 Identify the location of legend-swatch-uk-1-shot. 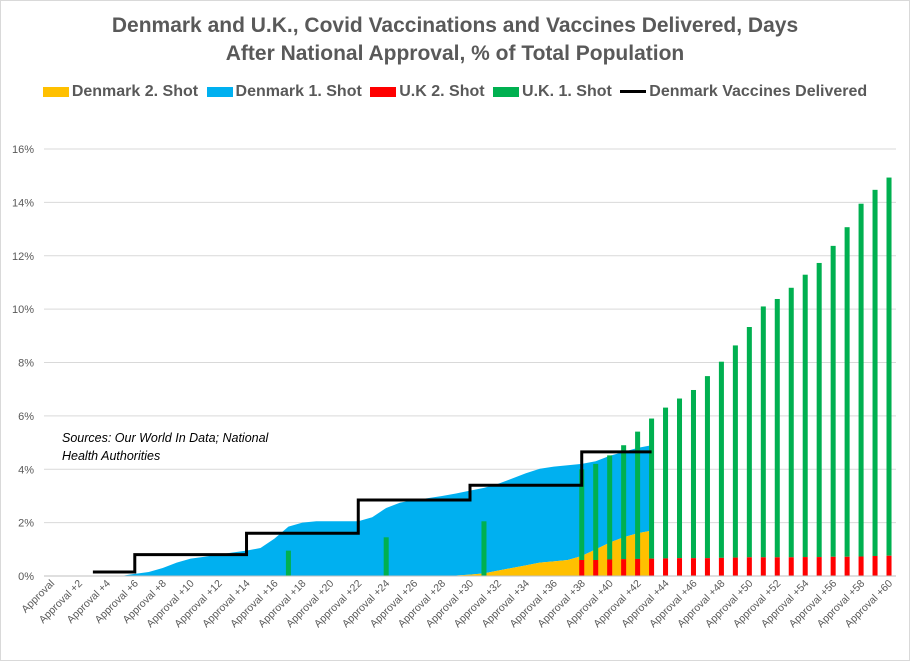
(506, 91).